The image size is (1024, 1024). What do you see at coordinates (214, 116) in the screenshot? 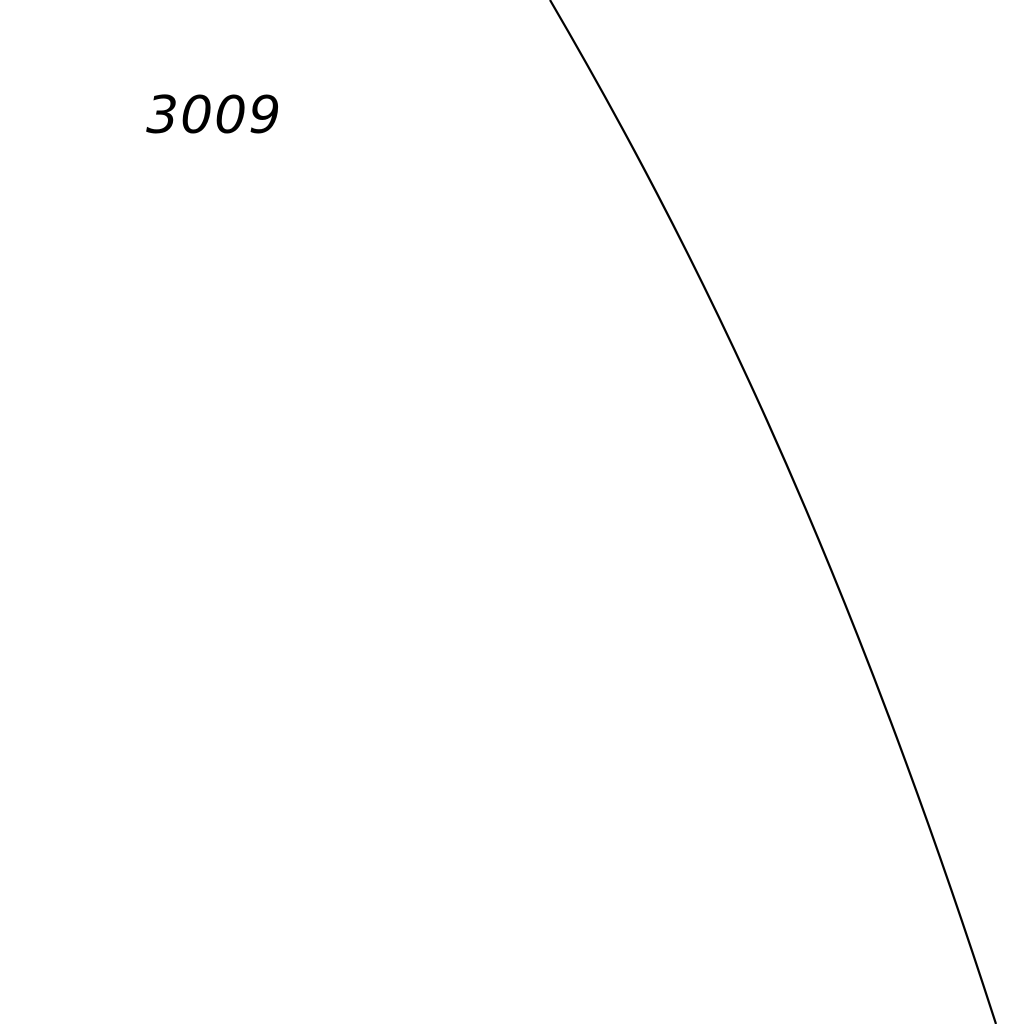
I see `area-number-label: 3009` at bounding box center [214, 116].